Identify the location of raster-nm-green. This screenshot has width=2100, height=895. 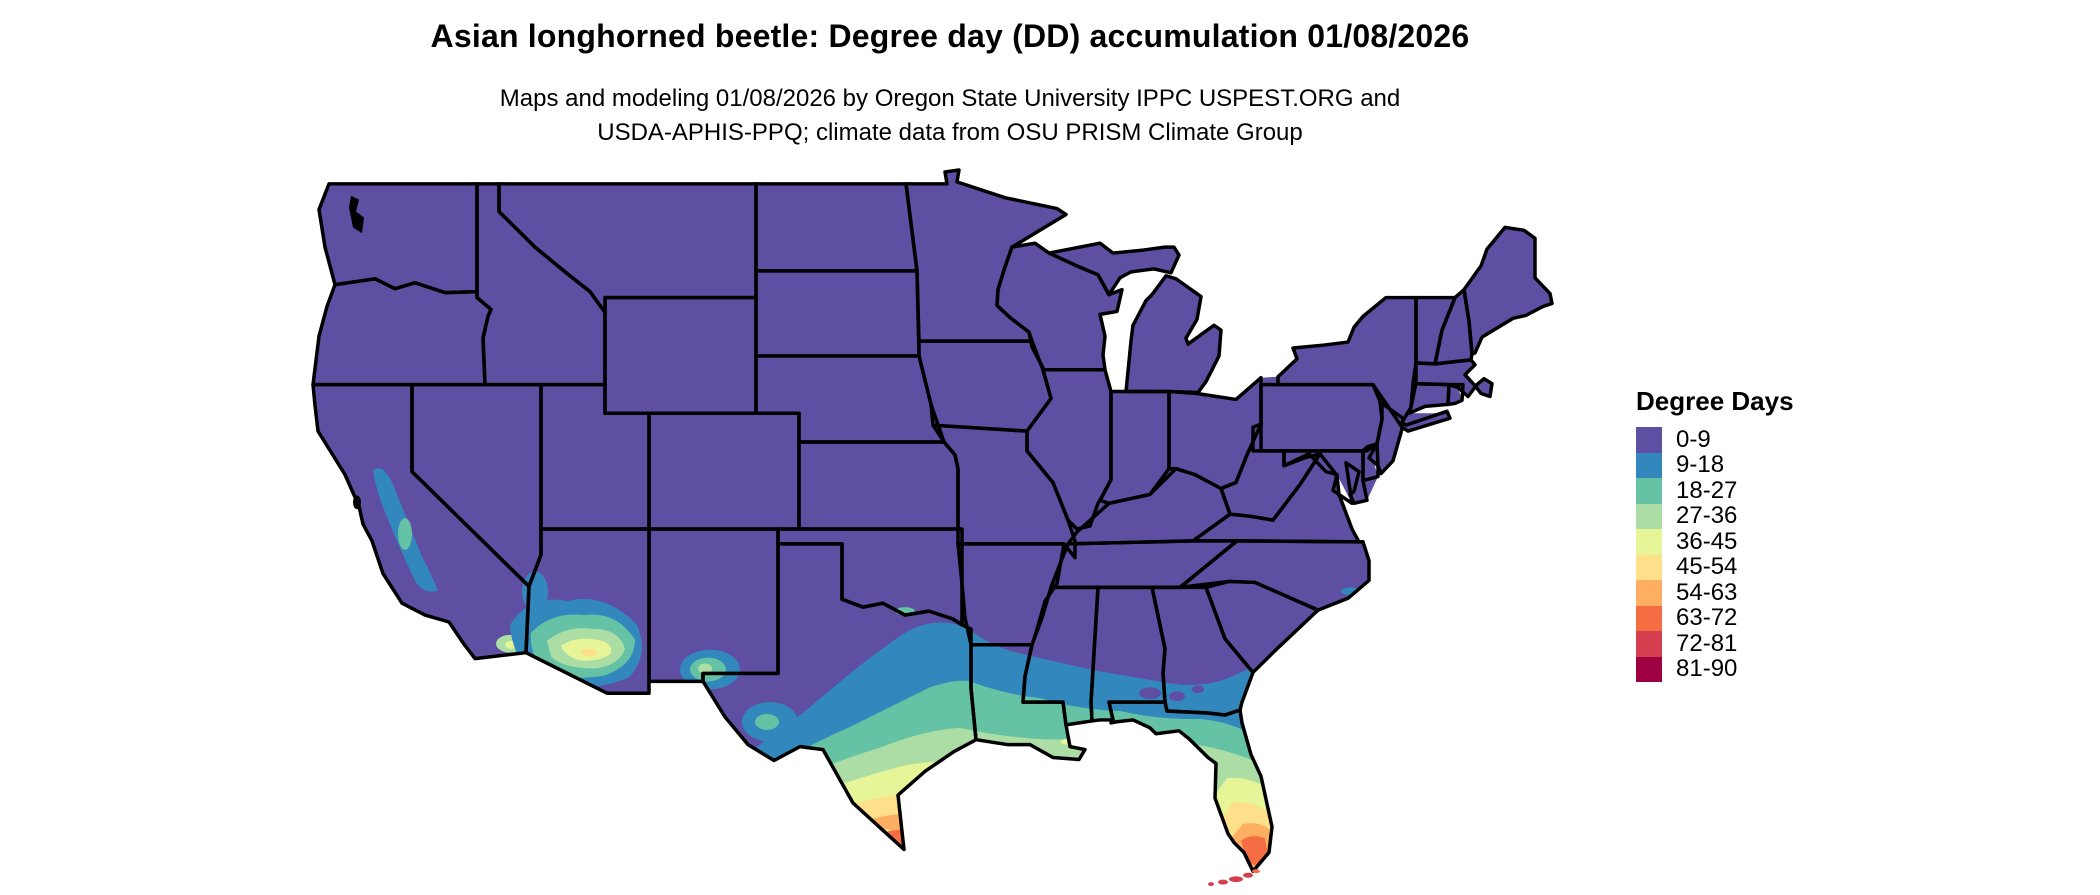
(705, 668).